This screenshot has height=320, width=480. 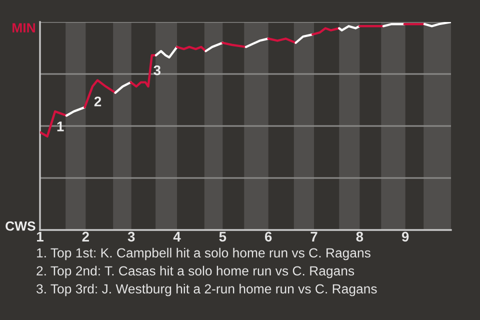 What do you see at coordinates (195, 272) in the screenshot?
I see `text: 2. Top 2nd: T. Casas hit a solo home run vs C. Ragans` at bounding box center [195, 272].